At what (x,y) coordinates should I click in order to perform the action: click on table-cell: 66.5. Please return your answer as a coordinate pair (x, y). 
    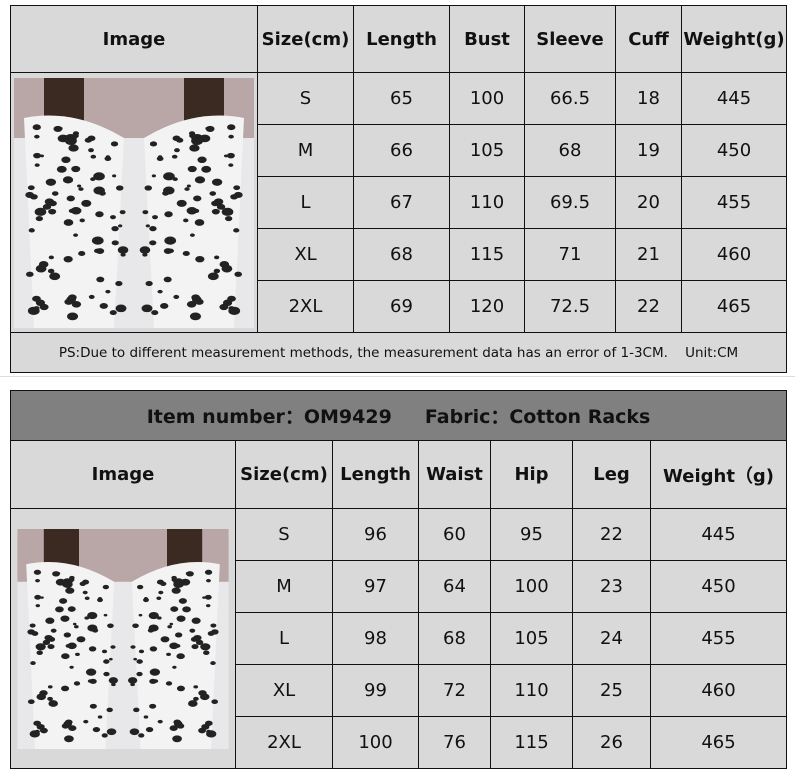
    Looking at the image, I should click on (570, 98).